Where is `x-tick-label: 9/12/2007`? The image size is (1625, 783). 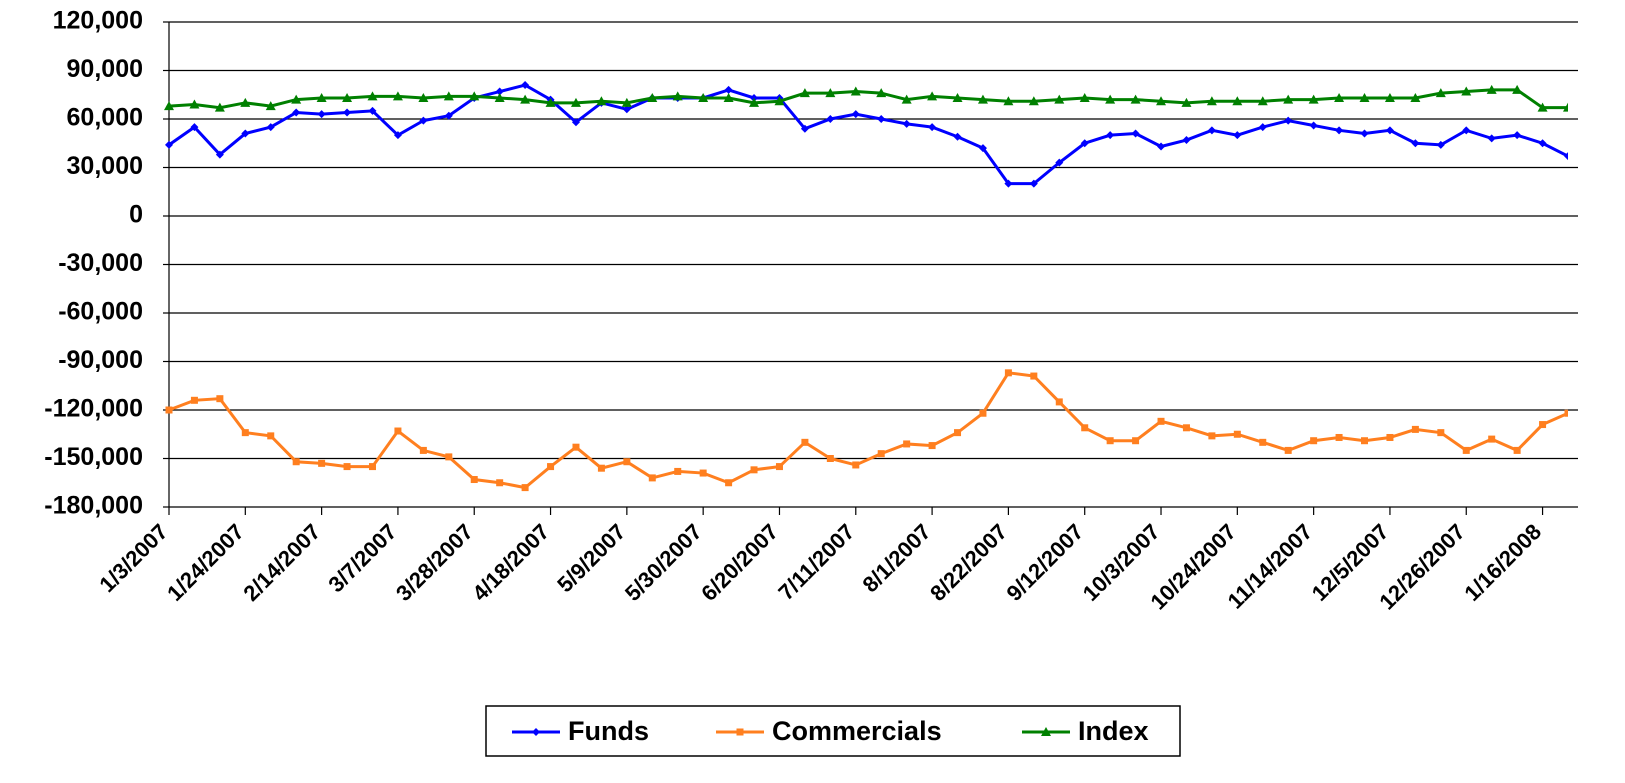
x-tick-label: 9/12/2007 is located at coordinates (1044, 562).